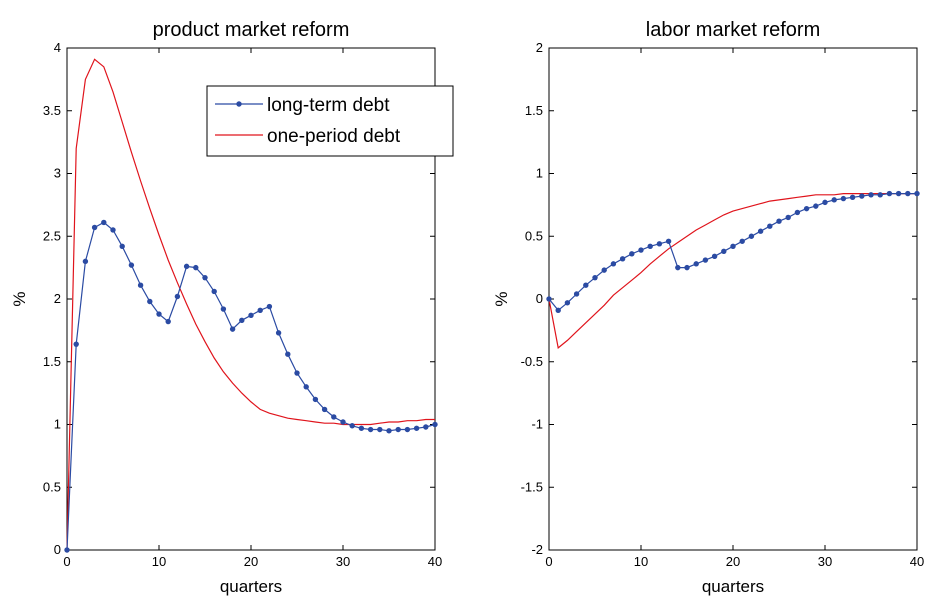 This screenshot has width=928, height=599. I want to click on y-tick-label: 3.5, so click(52, 110).